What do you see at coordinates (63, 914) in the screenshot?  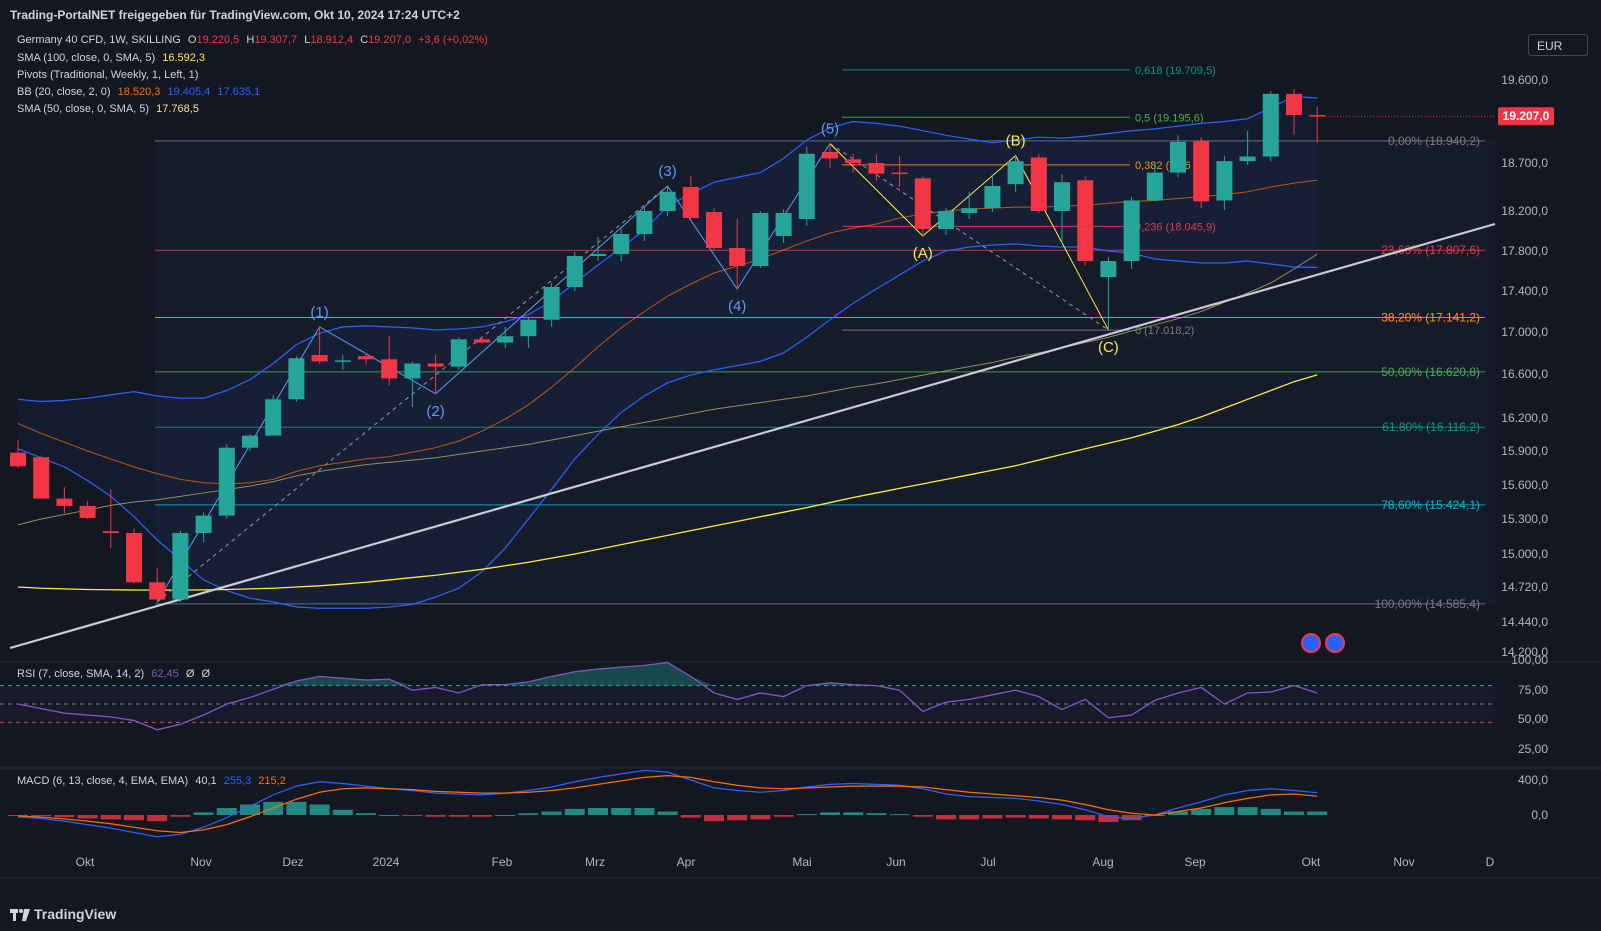 I see `tradingview-logo: TradingView` at bounding box center [63, 914].